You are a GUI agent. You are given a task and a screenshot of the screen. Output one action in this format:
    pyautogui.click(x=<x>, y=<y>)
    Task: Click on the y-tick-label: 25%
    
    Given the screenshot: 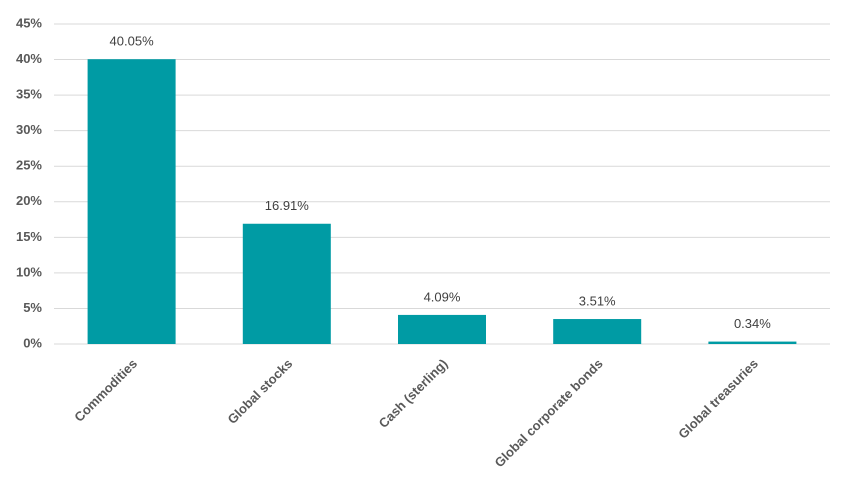 What is the action you would take?
    pyautogui.click(x=29, y=165)
    